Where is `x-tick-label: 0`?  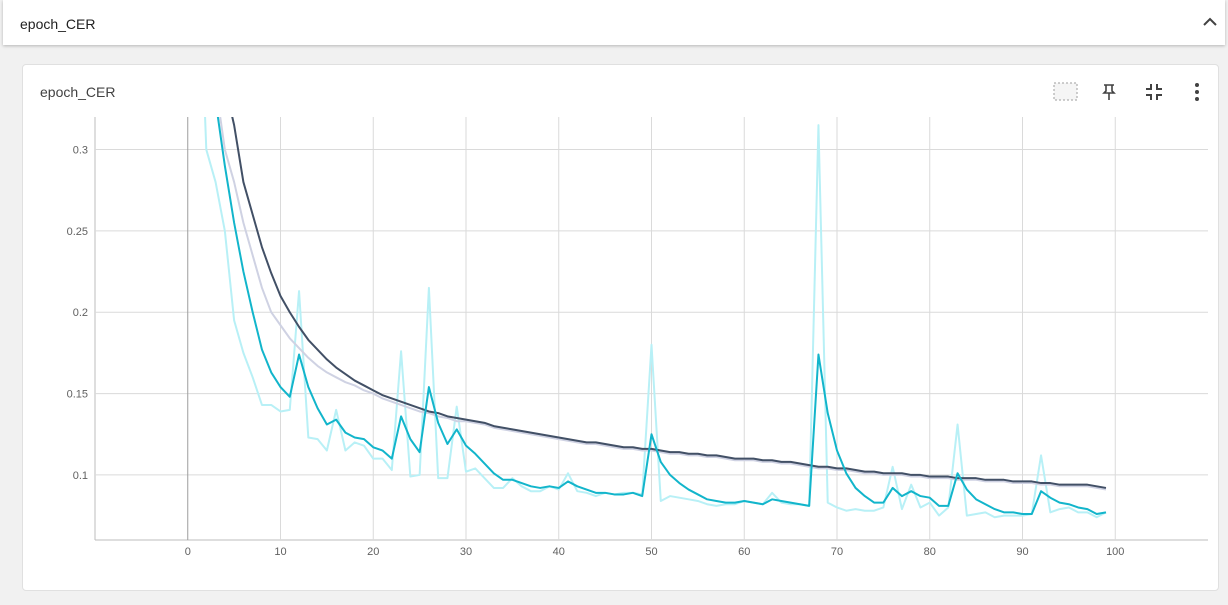 x-tick-label: 0 is located at coordinates (188, 552).